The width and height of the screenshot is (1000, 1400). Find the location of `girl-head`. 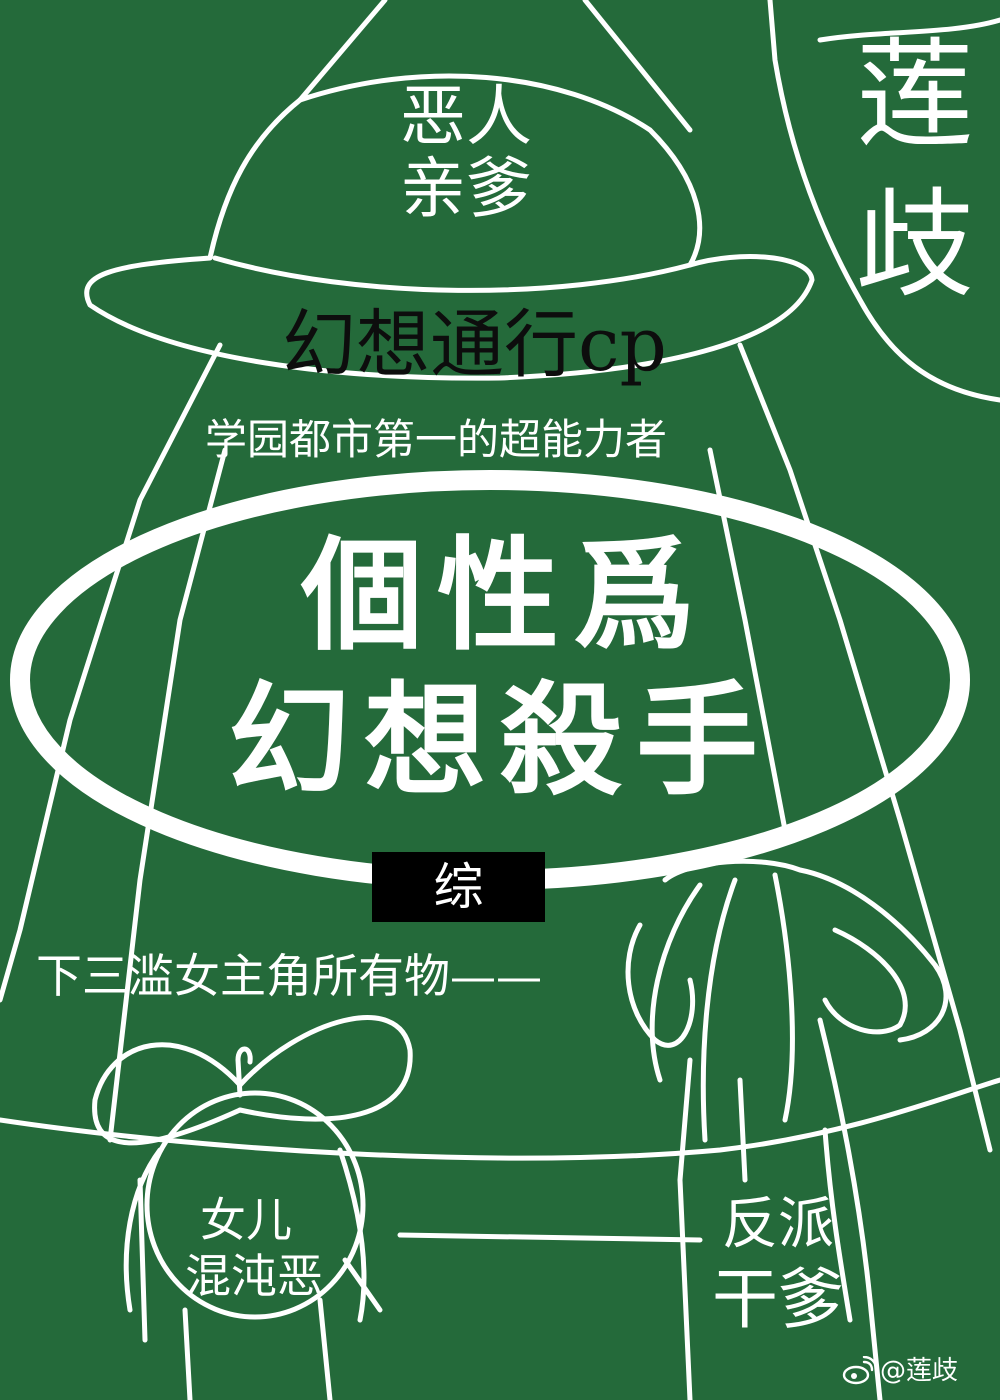

girl-head is located at coordinates (255, 1205).